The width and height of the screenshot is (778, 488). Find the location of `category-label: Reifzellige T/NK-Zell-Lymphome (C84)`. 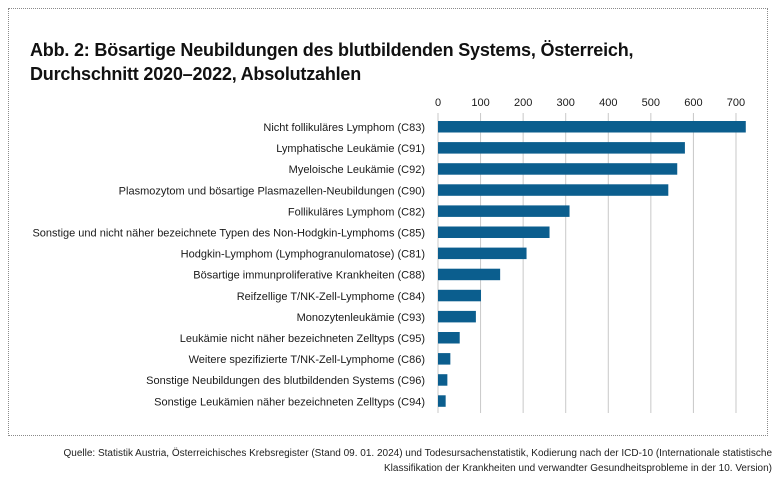

category-label: Reifzellige T/NK-Zell-Lymphome (C84) is located at coordinates (331, 297).